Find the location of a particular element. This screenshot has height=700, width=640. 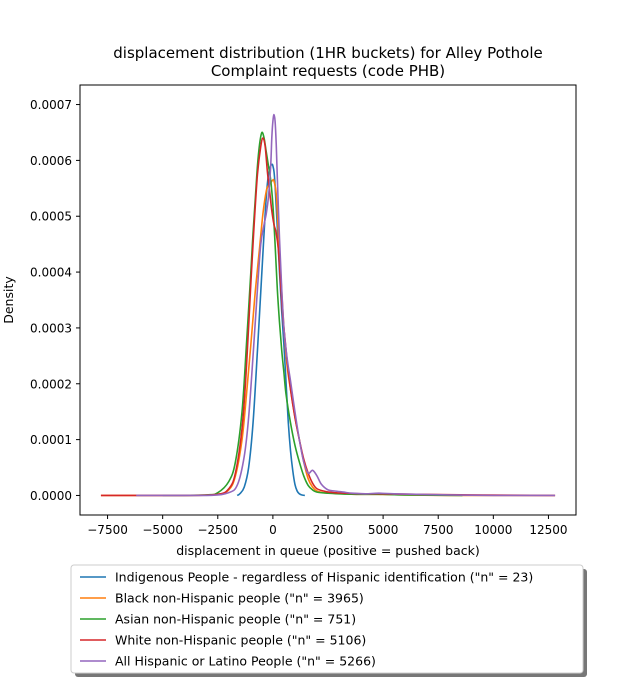

y-tick-label: 0.0003 is located at coordinates (51, 328).